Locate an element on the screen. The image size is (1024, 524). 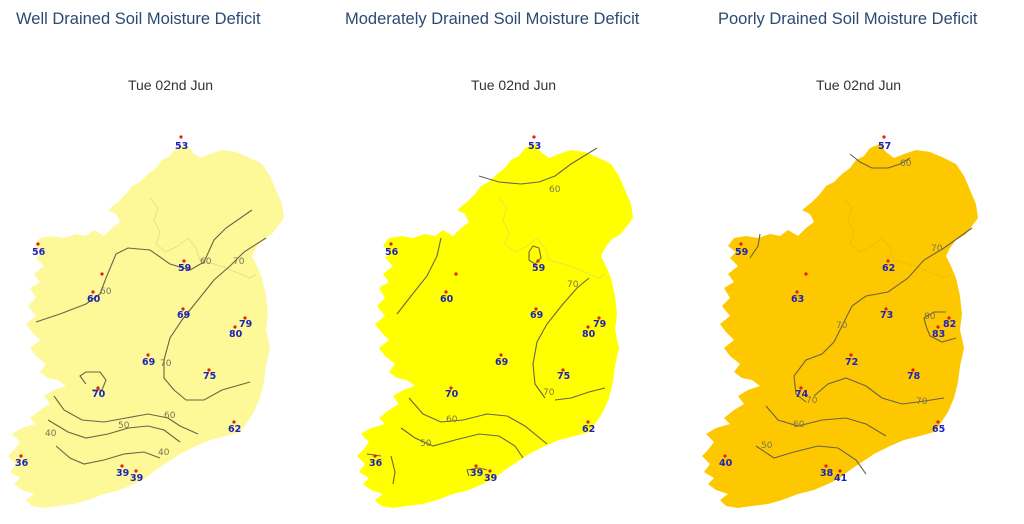
contour-labels: 60 70 60 70 60 50 40 40 is located at coordinates (145, 357).